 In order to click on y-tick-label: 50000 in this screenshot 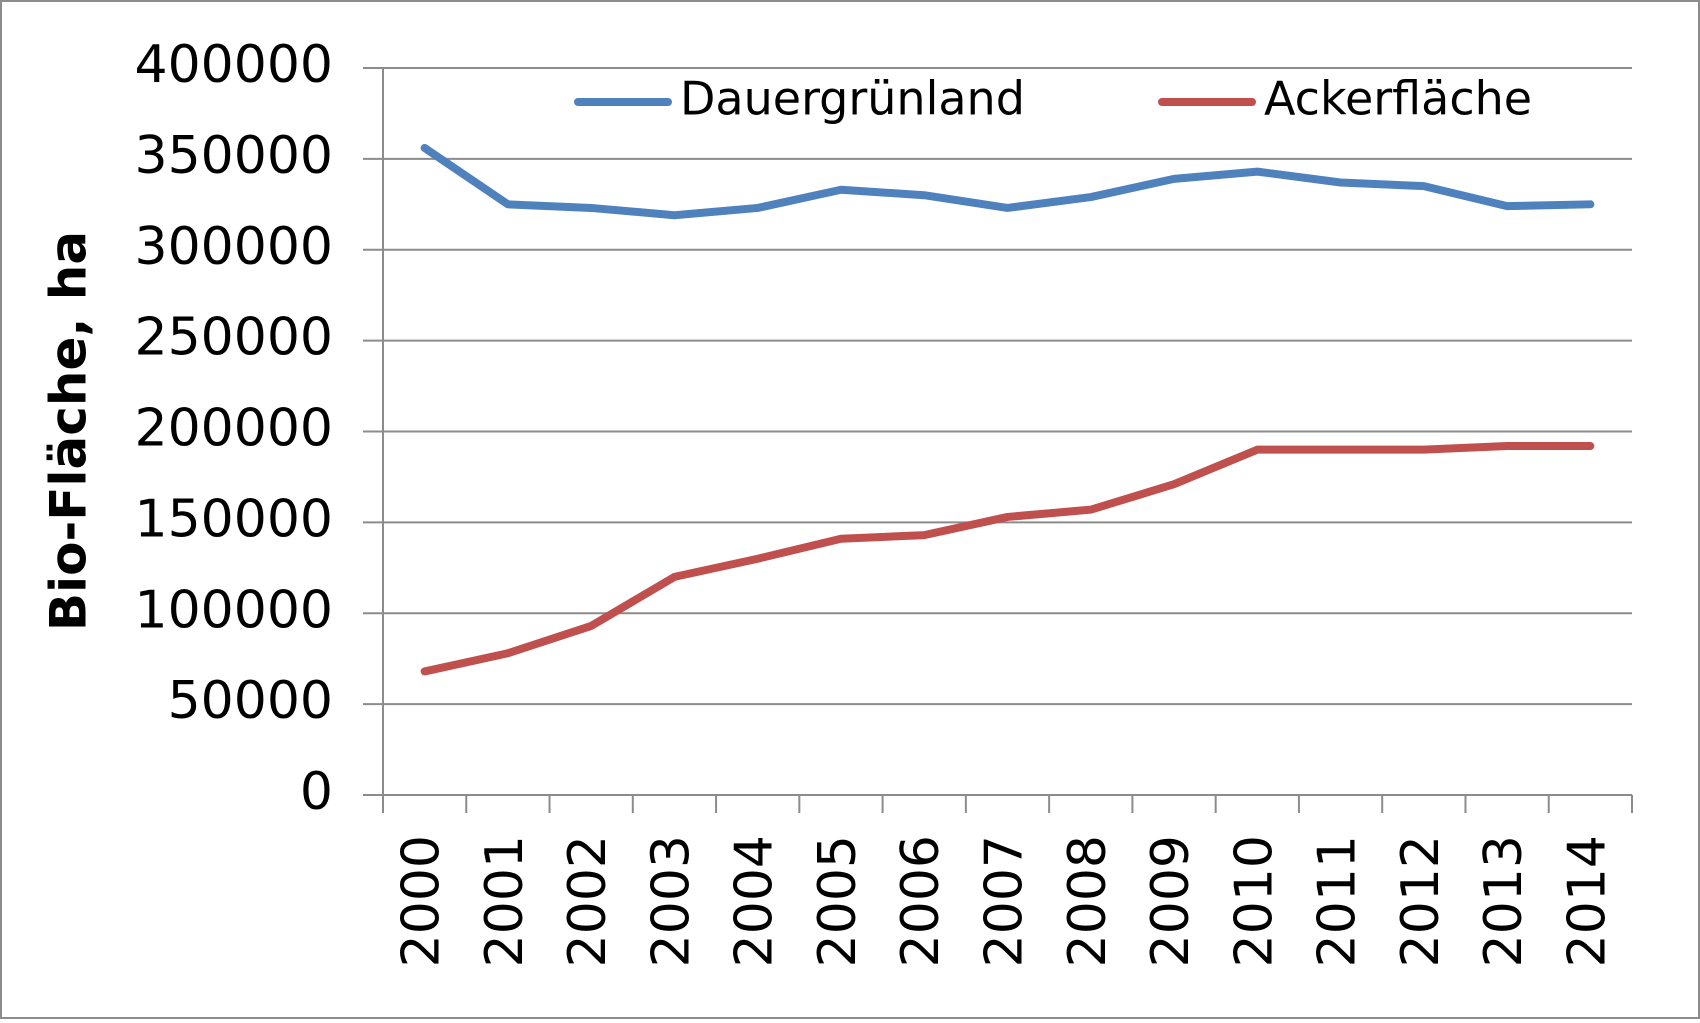, I will do `click(250, 701)`.